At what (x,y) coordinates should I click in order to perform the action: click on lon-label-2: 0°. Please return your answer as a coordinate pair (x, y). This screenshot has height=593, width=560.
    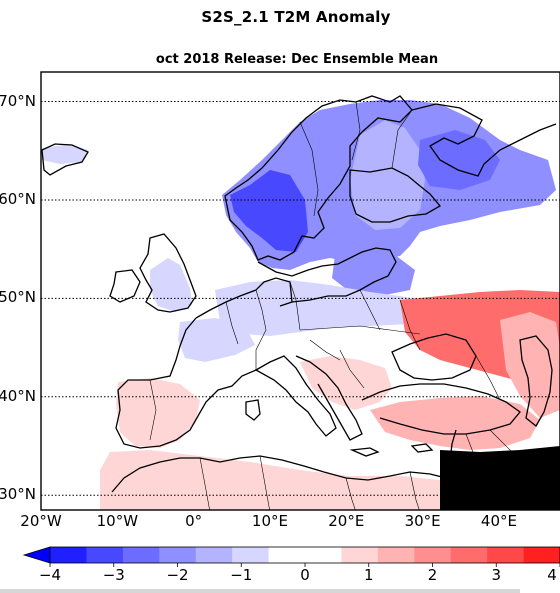
    Looking at the image, I should click on (194, 521).